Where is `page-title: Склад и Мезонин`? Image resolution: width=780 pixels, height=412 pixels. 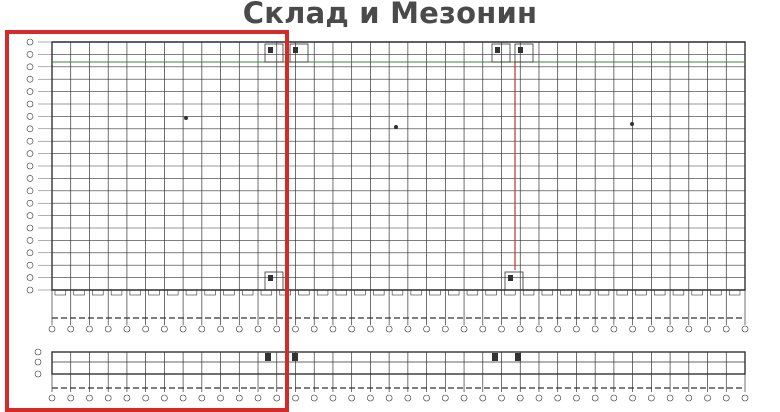 page-title: Склад и Мезонин is located at coordinates (390, 15).